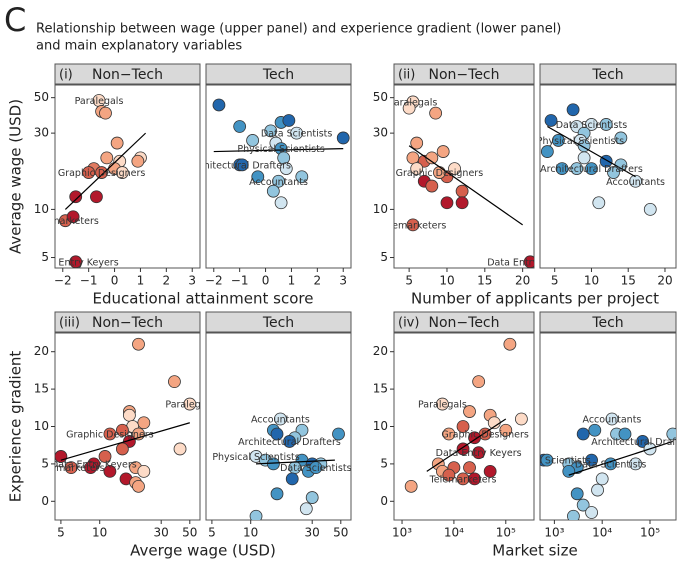 The image size is (679, 574). What do you see at coordinates (340, 533) in the screenshot?
I see `x-tick-label: 50` at bounding box center [340, 533].